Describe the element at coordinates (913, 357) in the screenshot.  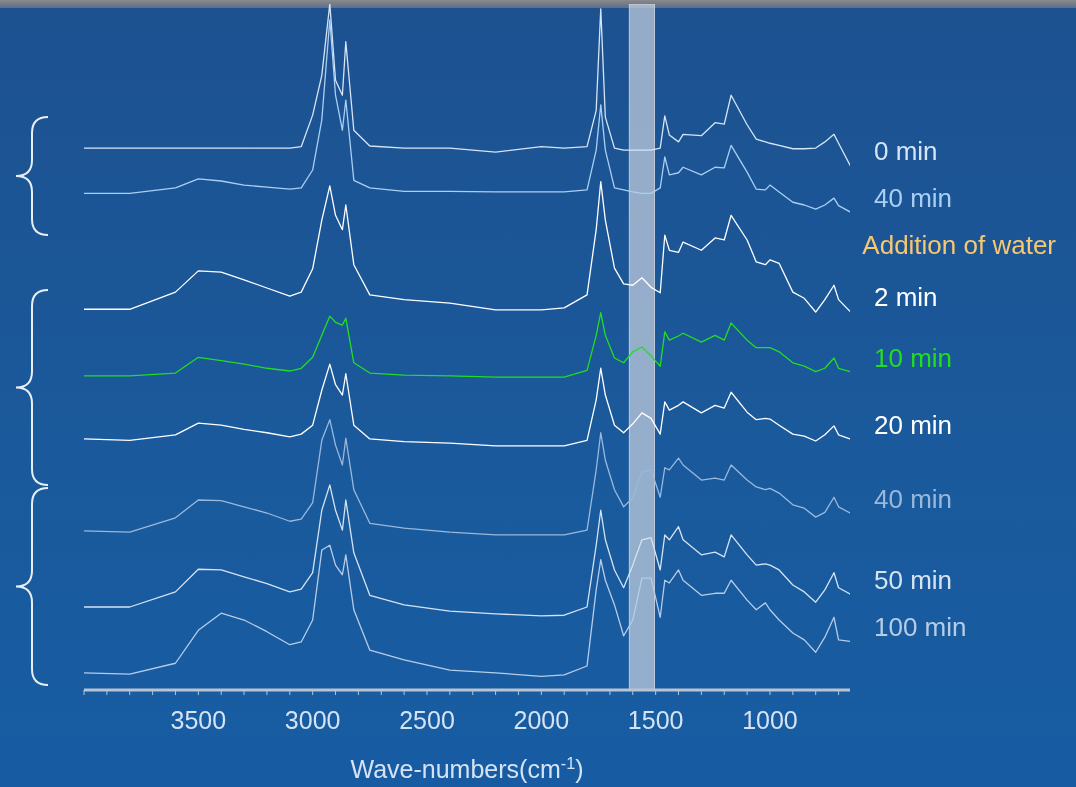
I see `series-label: 10 min` at that location.